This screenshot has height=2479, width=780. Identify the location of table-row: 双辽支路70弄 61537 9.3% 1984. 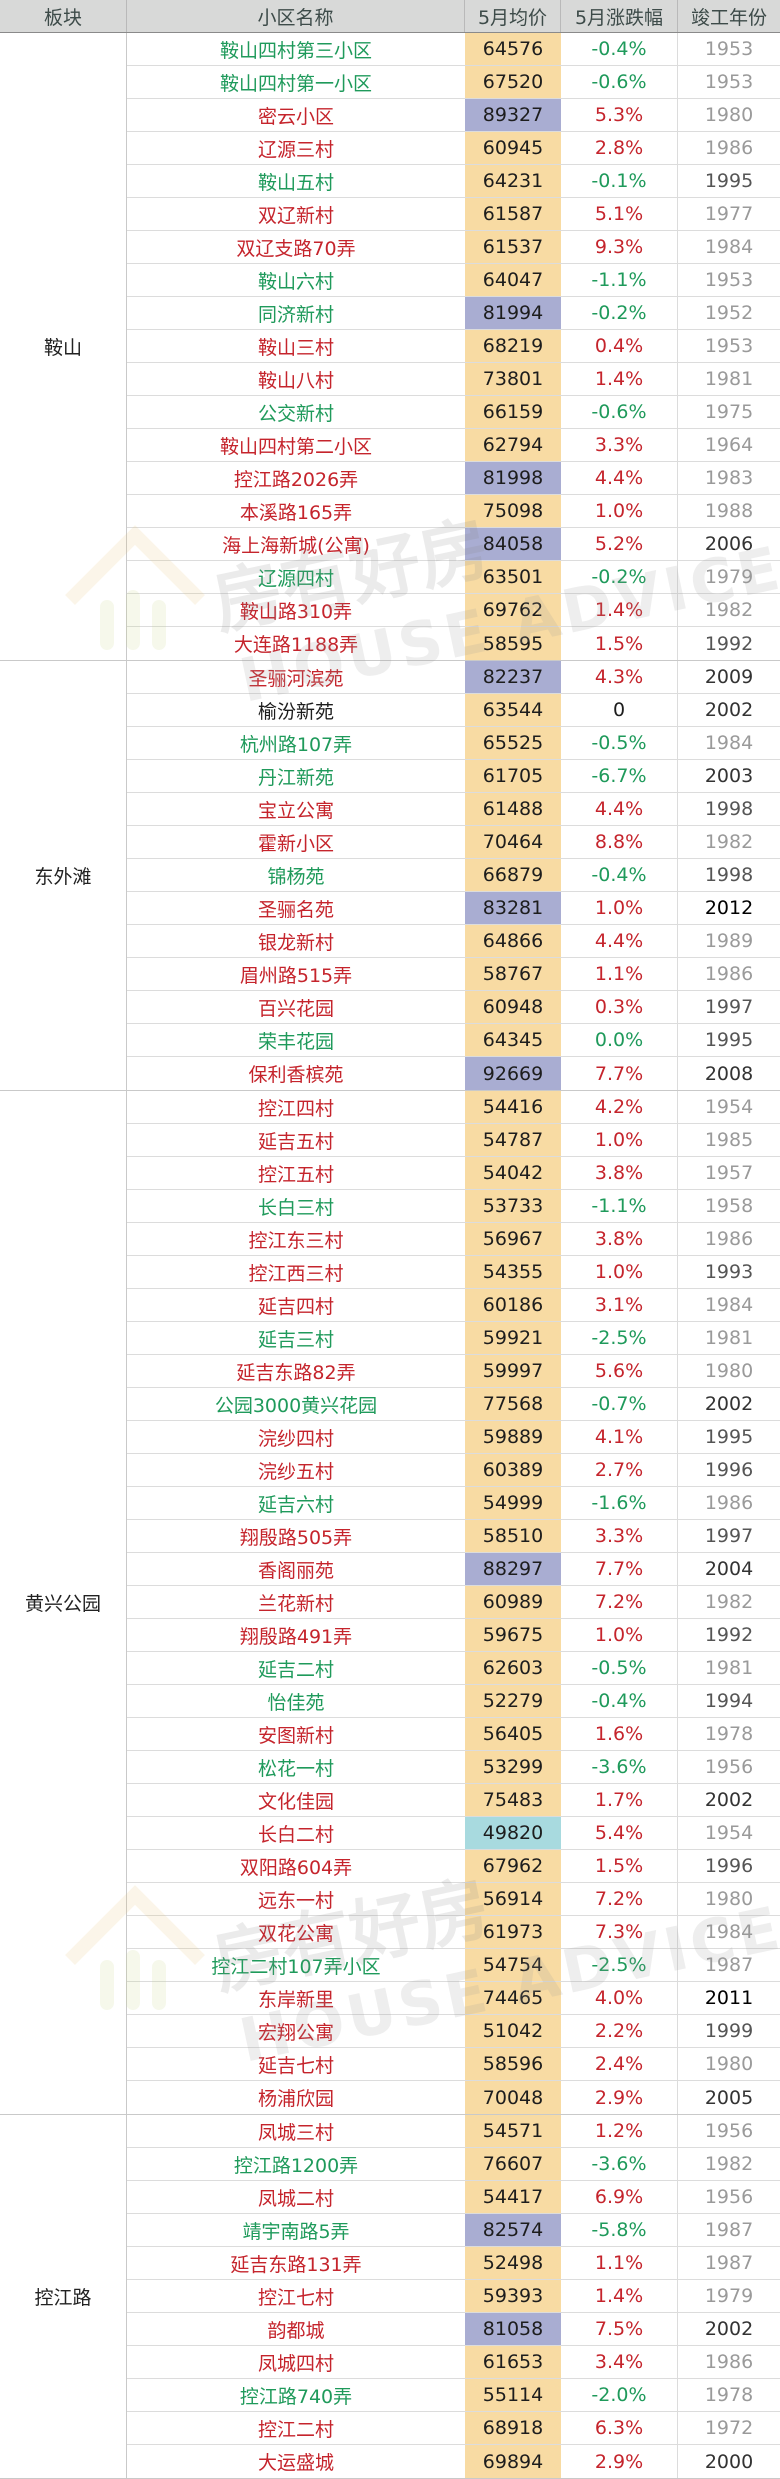
(453, 247).